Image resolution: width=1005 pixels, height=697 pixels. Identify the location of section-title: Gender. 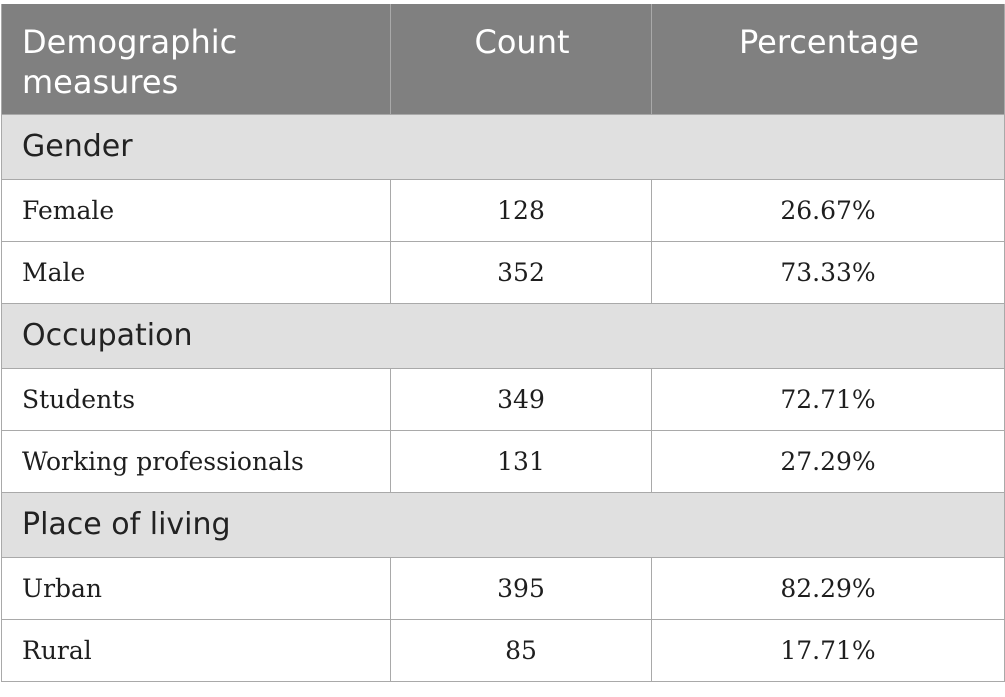
(503, 146).